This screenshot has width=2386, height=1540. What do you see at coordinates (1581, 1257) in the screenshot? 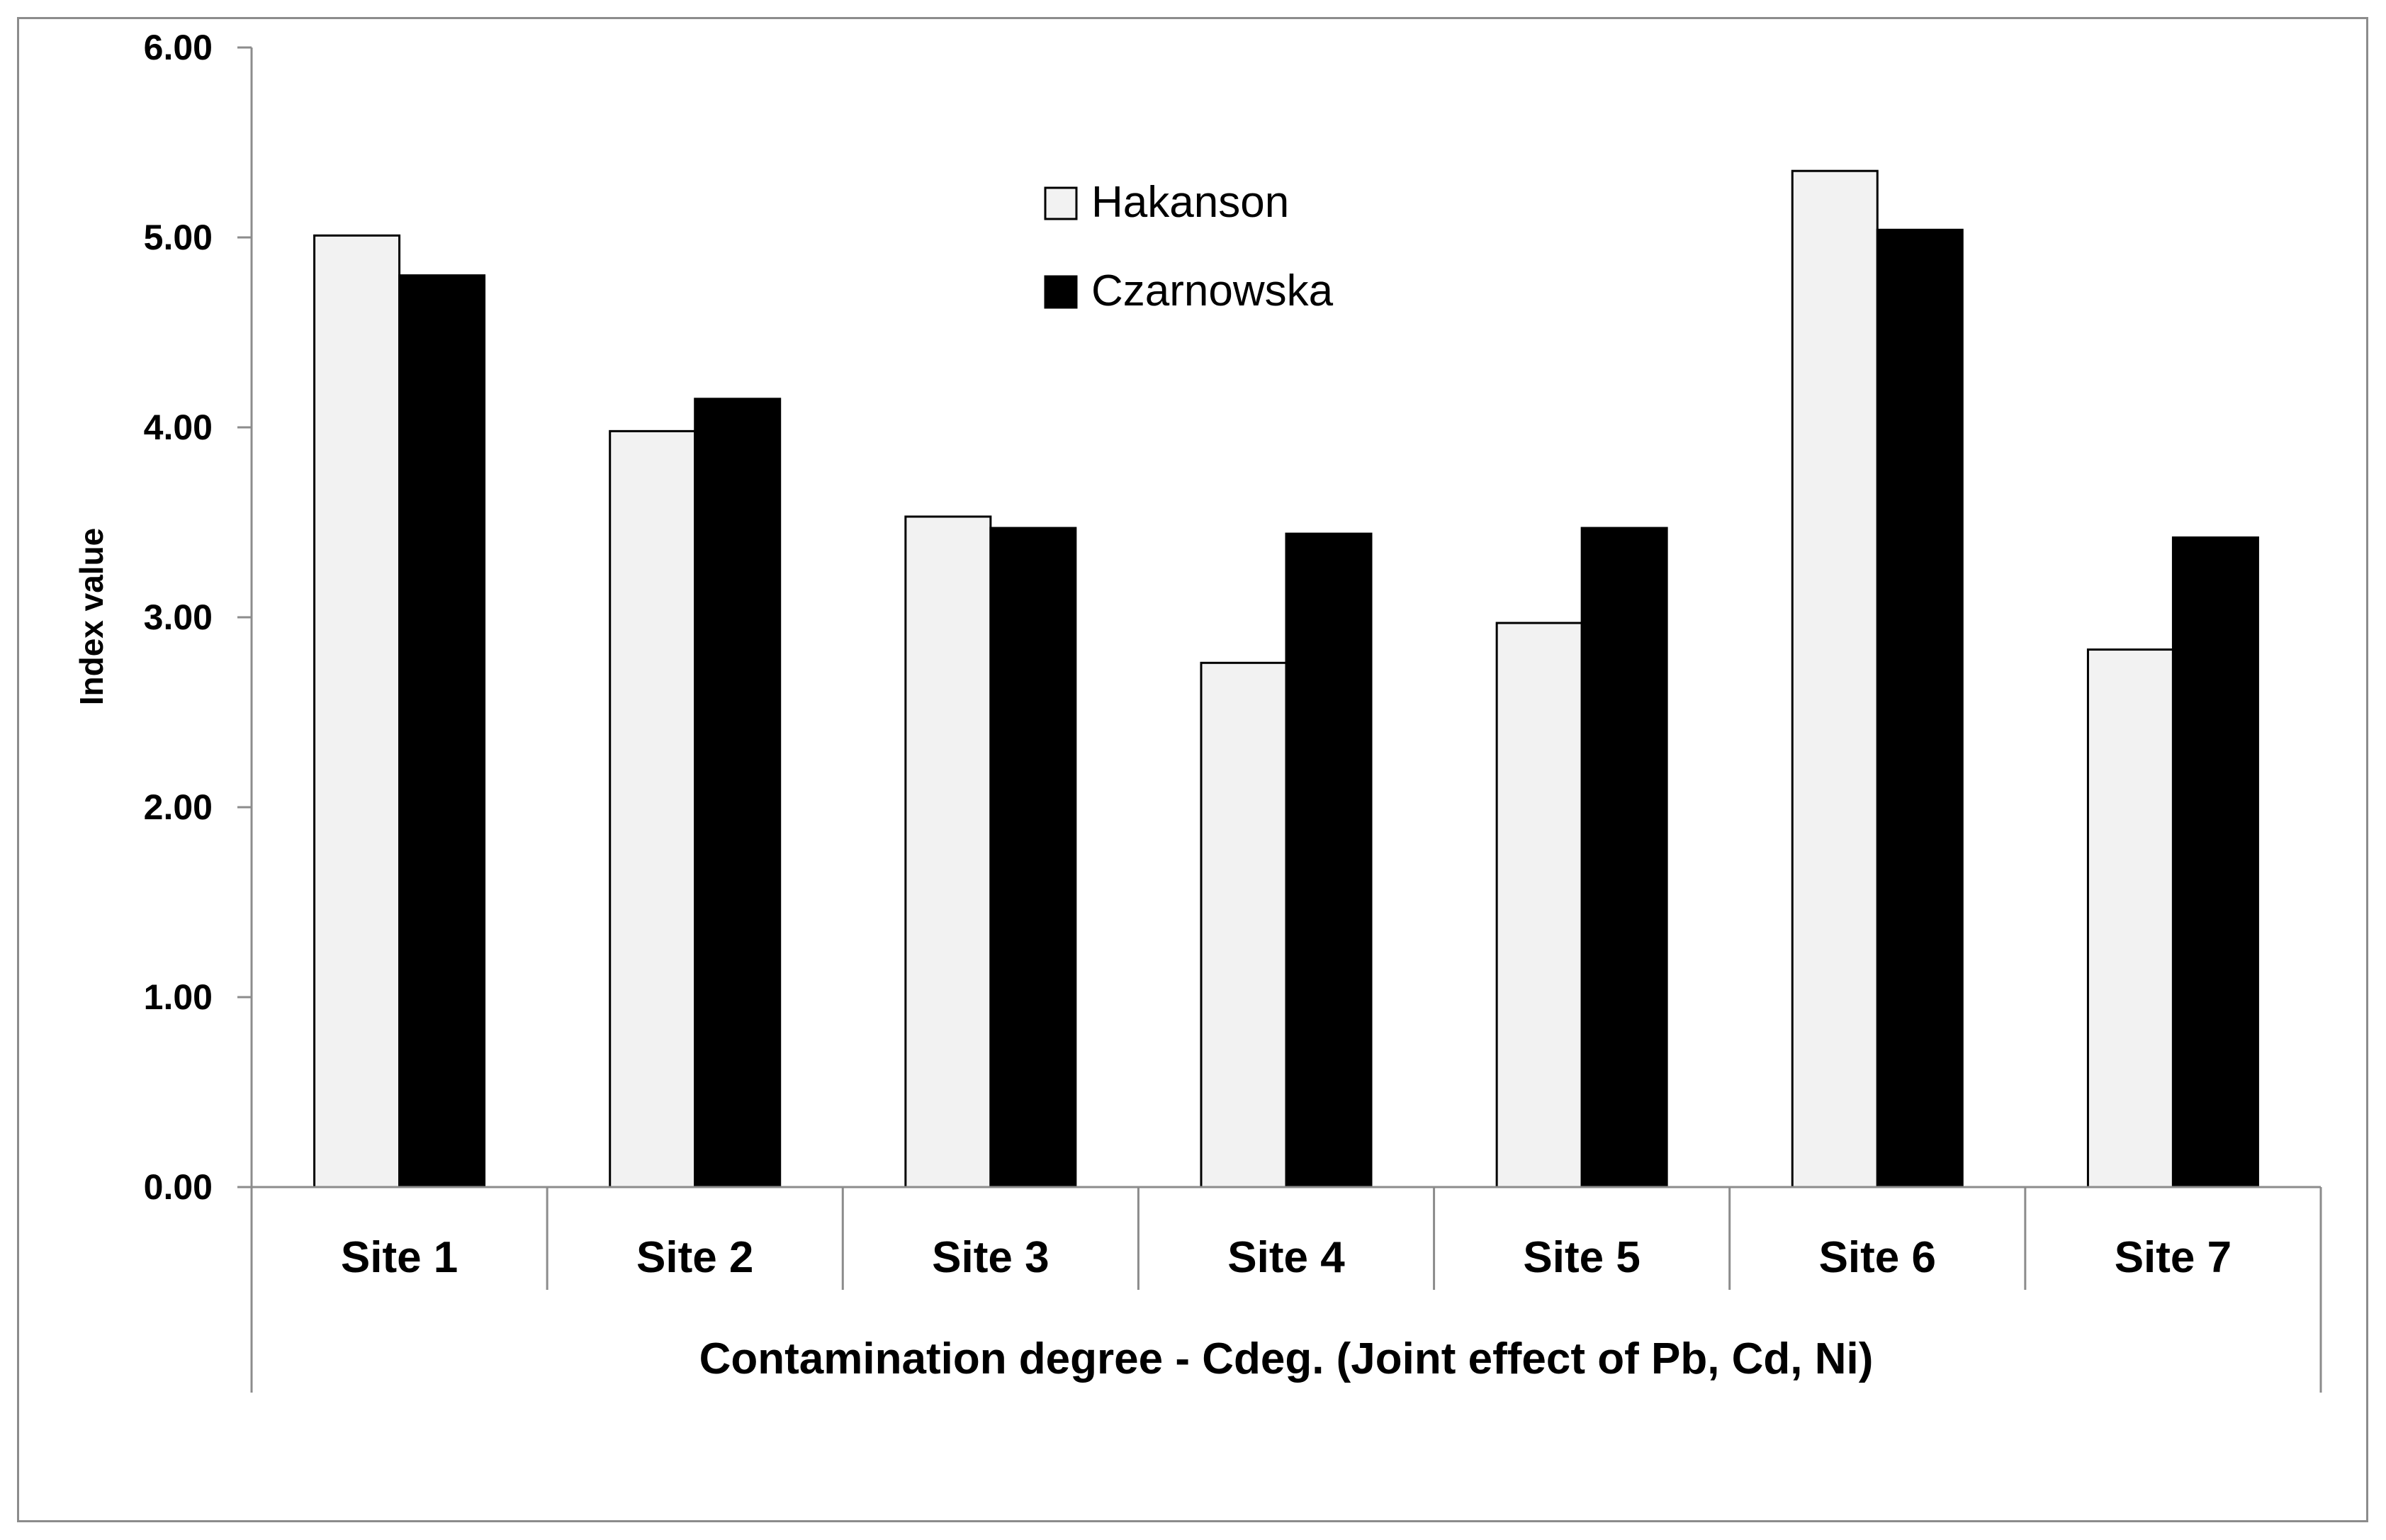
I see `x-tick-label: Site 5` at bounding box center [1581, 1257].